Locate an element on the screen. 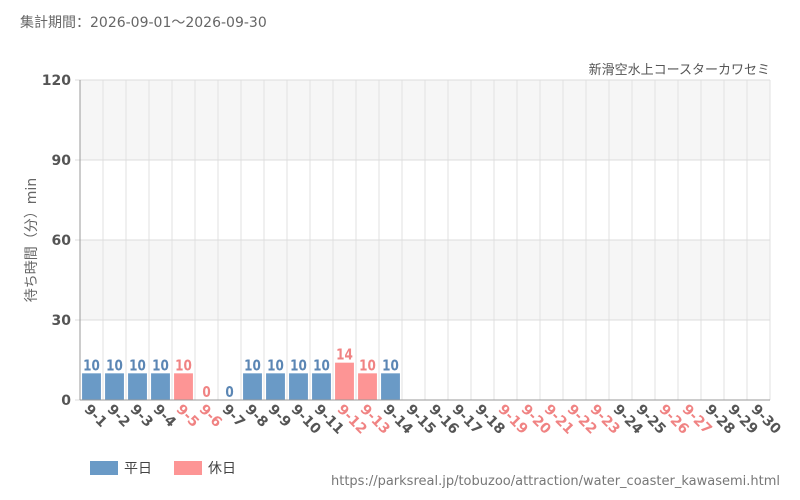  y-axis-label: 待ち時間（分）min is located at coordinates (32, 240).